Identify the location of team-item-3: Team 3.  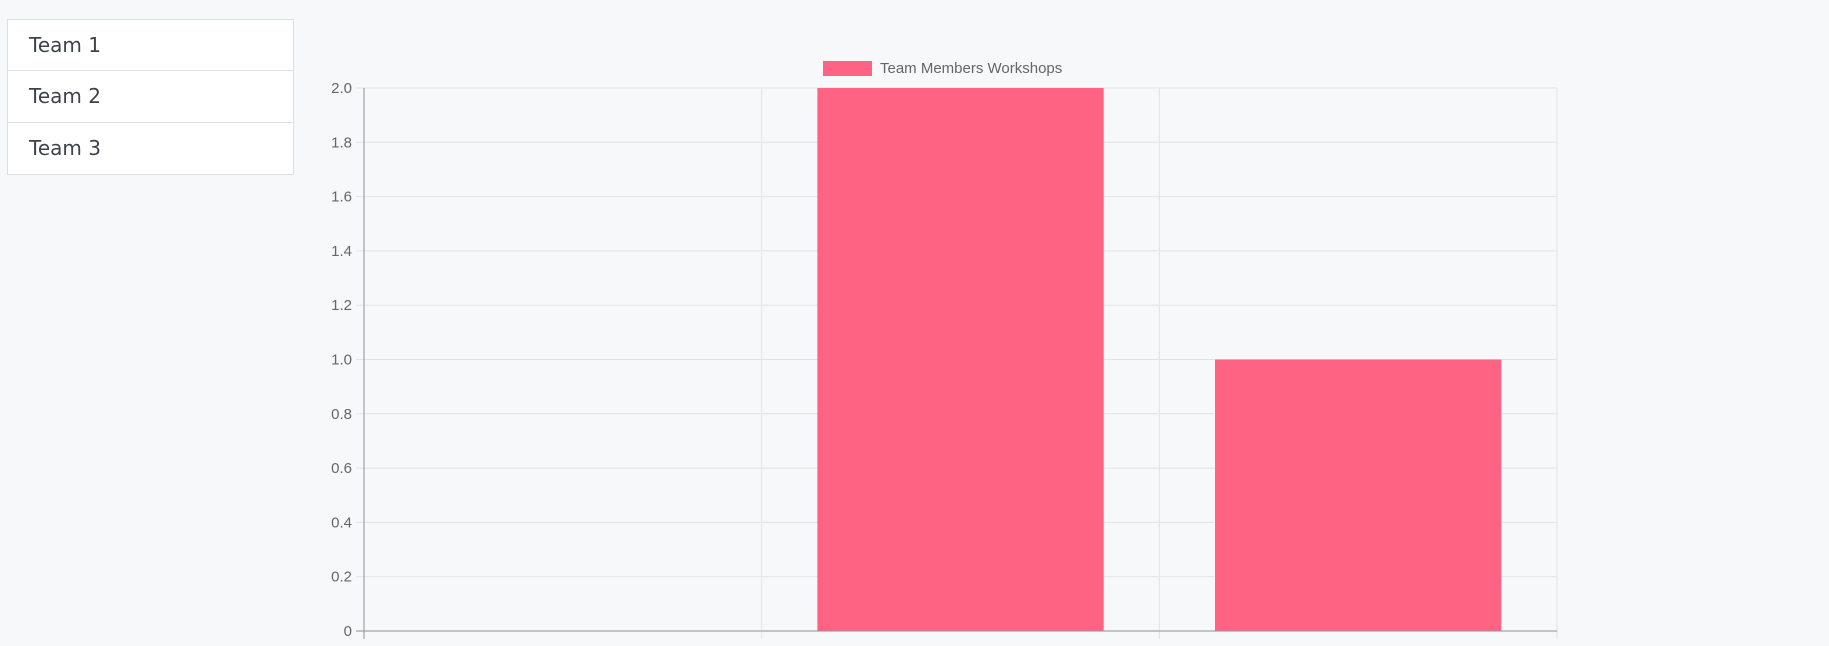
(150, 149).